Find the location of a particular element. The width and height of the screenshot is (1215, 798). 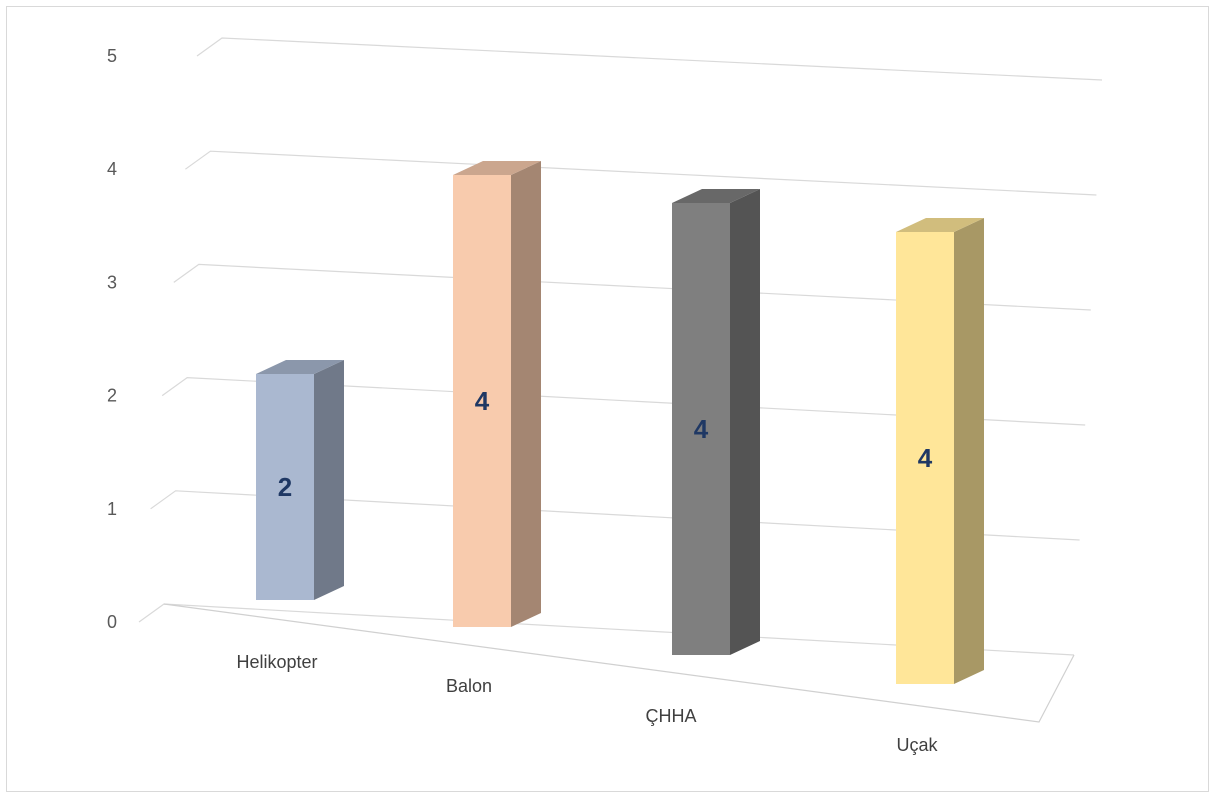

y-tick-label: 0 is located at coordinates (112, 622).